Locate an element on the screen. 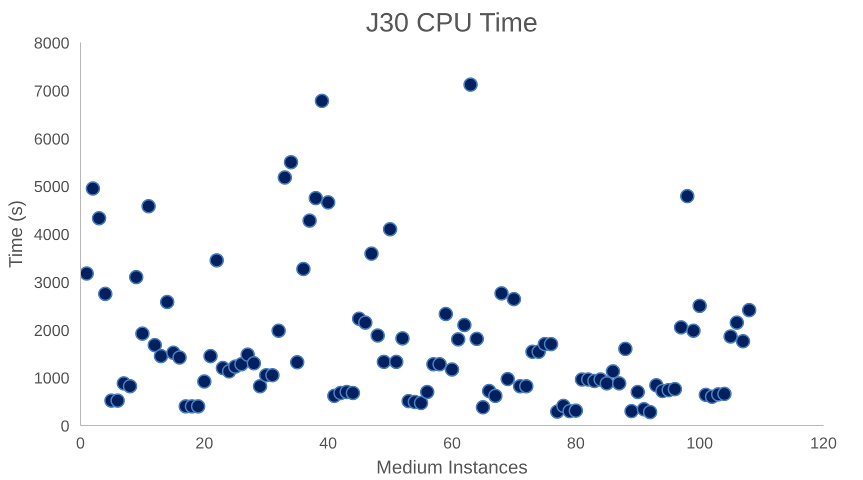 This screenshot has height=480, width=863. x-tick-label: 60 is located at coordinates (452, 444).